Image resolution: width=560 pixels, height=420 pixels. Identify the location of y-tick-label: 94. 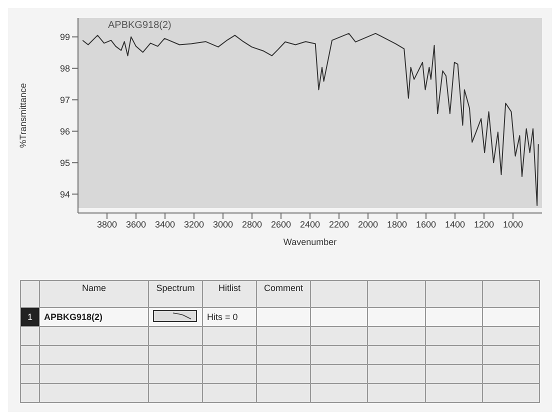
(65, 194).